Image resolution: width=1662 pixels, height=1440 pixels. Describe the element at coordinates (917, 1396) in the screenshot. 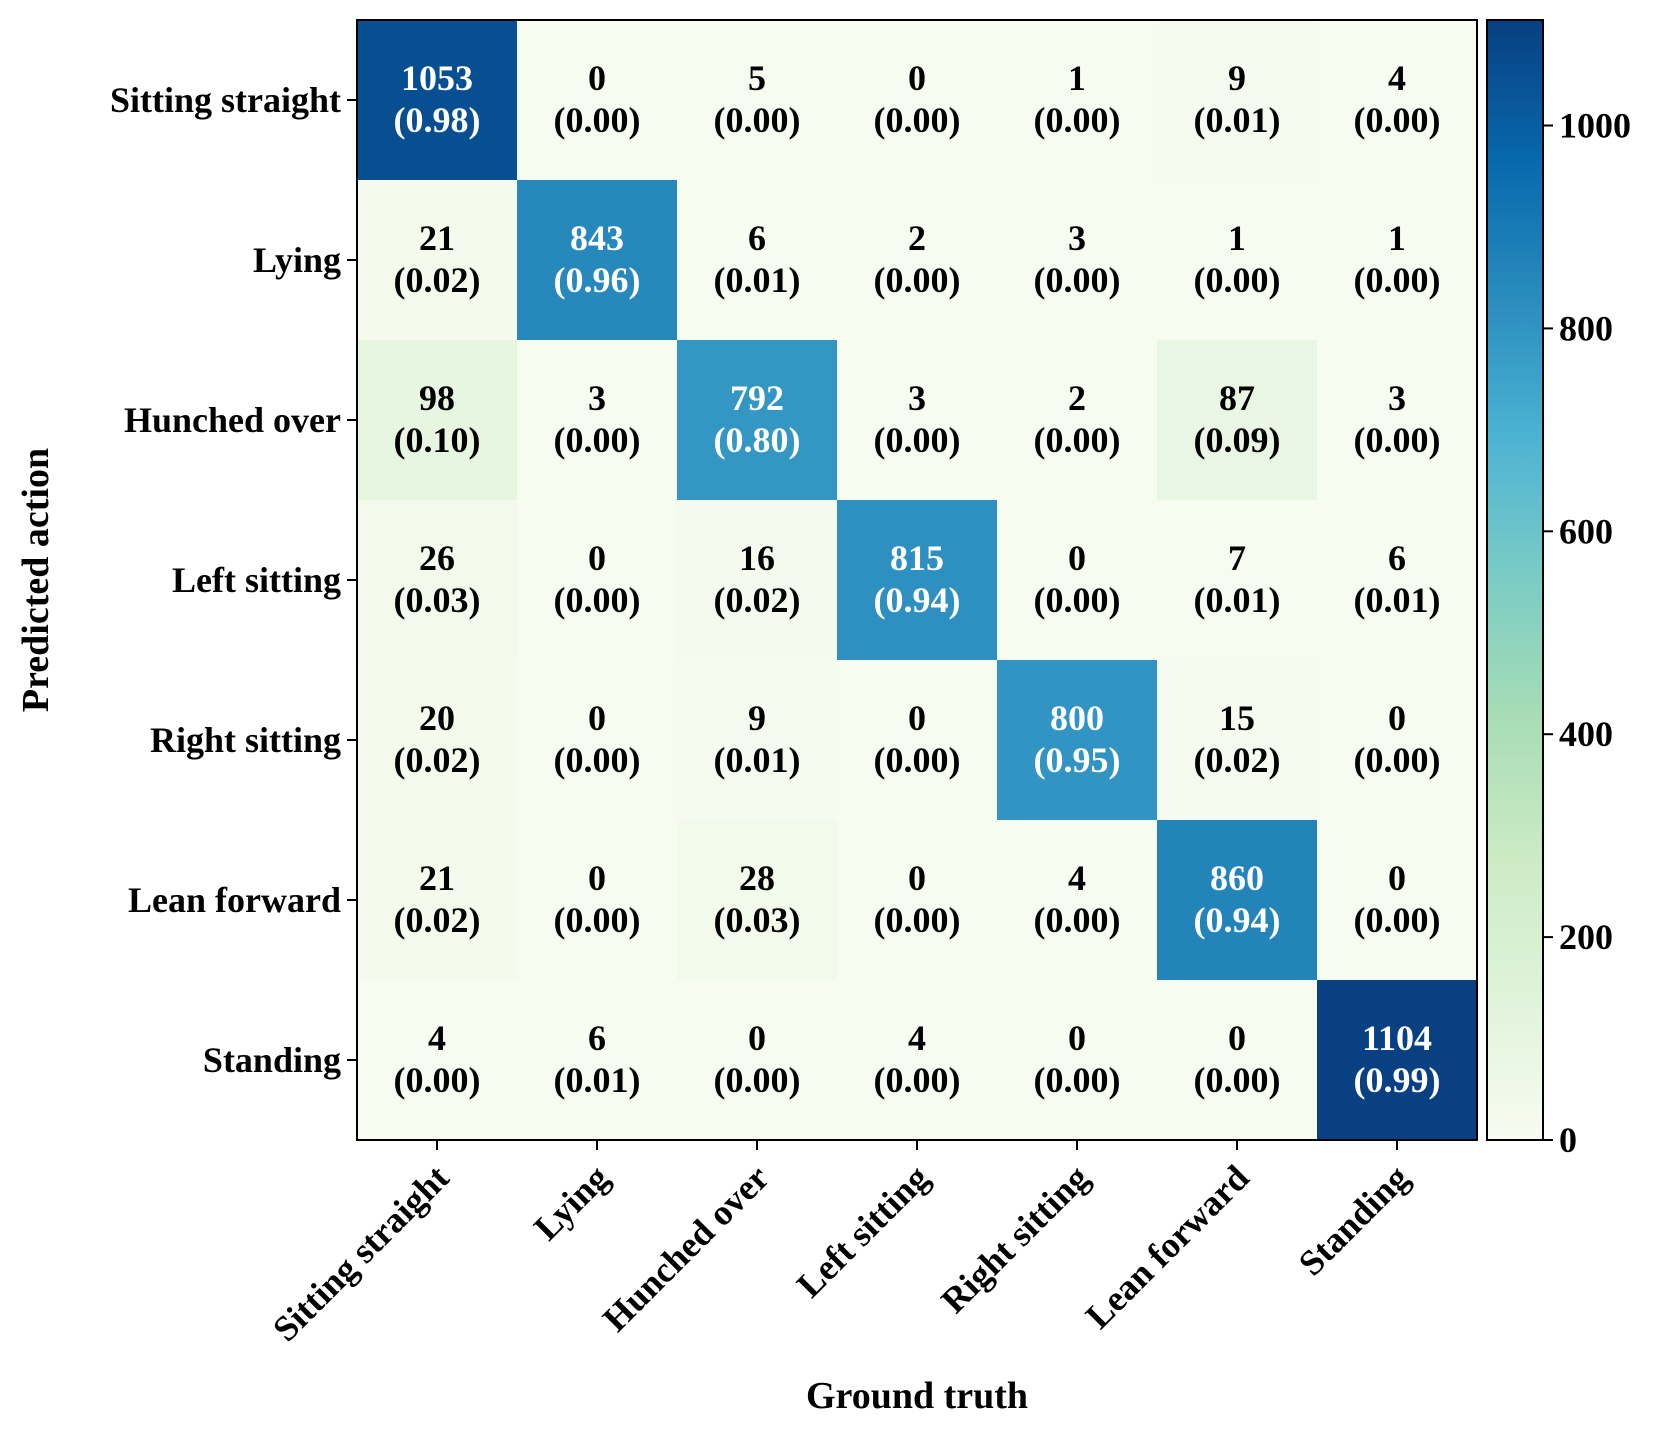

I see `x-axis-label: Ground truth` at that location.